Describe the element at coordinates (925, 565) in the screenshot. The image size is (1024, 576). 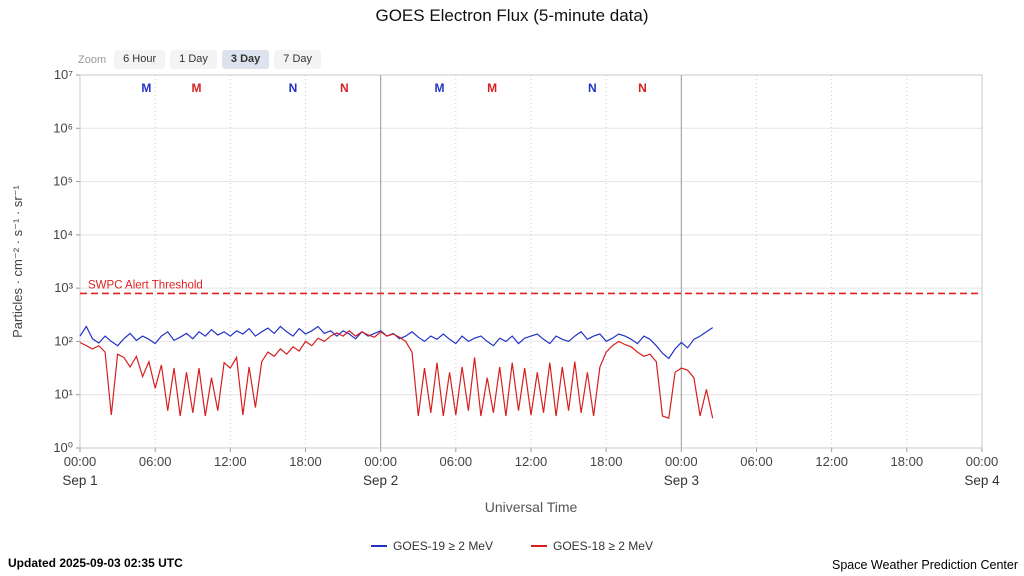
I see `credit-text: Space Weather Prediction Center` at that location.